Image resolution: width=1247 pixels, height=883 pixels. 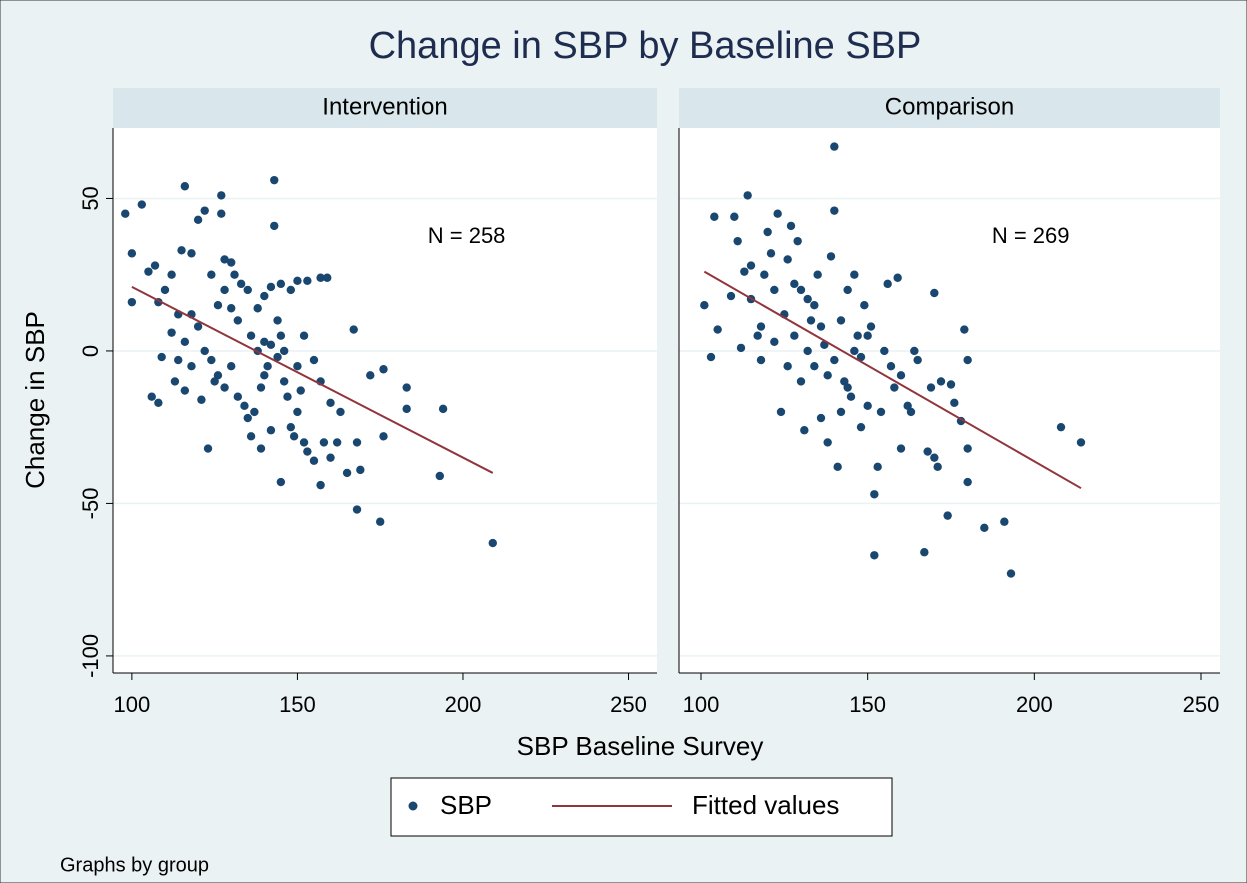 What do you see at coordinates (463, 704) in the screenshot?
I see `x-tick-label: 200` at bounding box center [463, 704].